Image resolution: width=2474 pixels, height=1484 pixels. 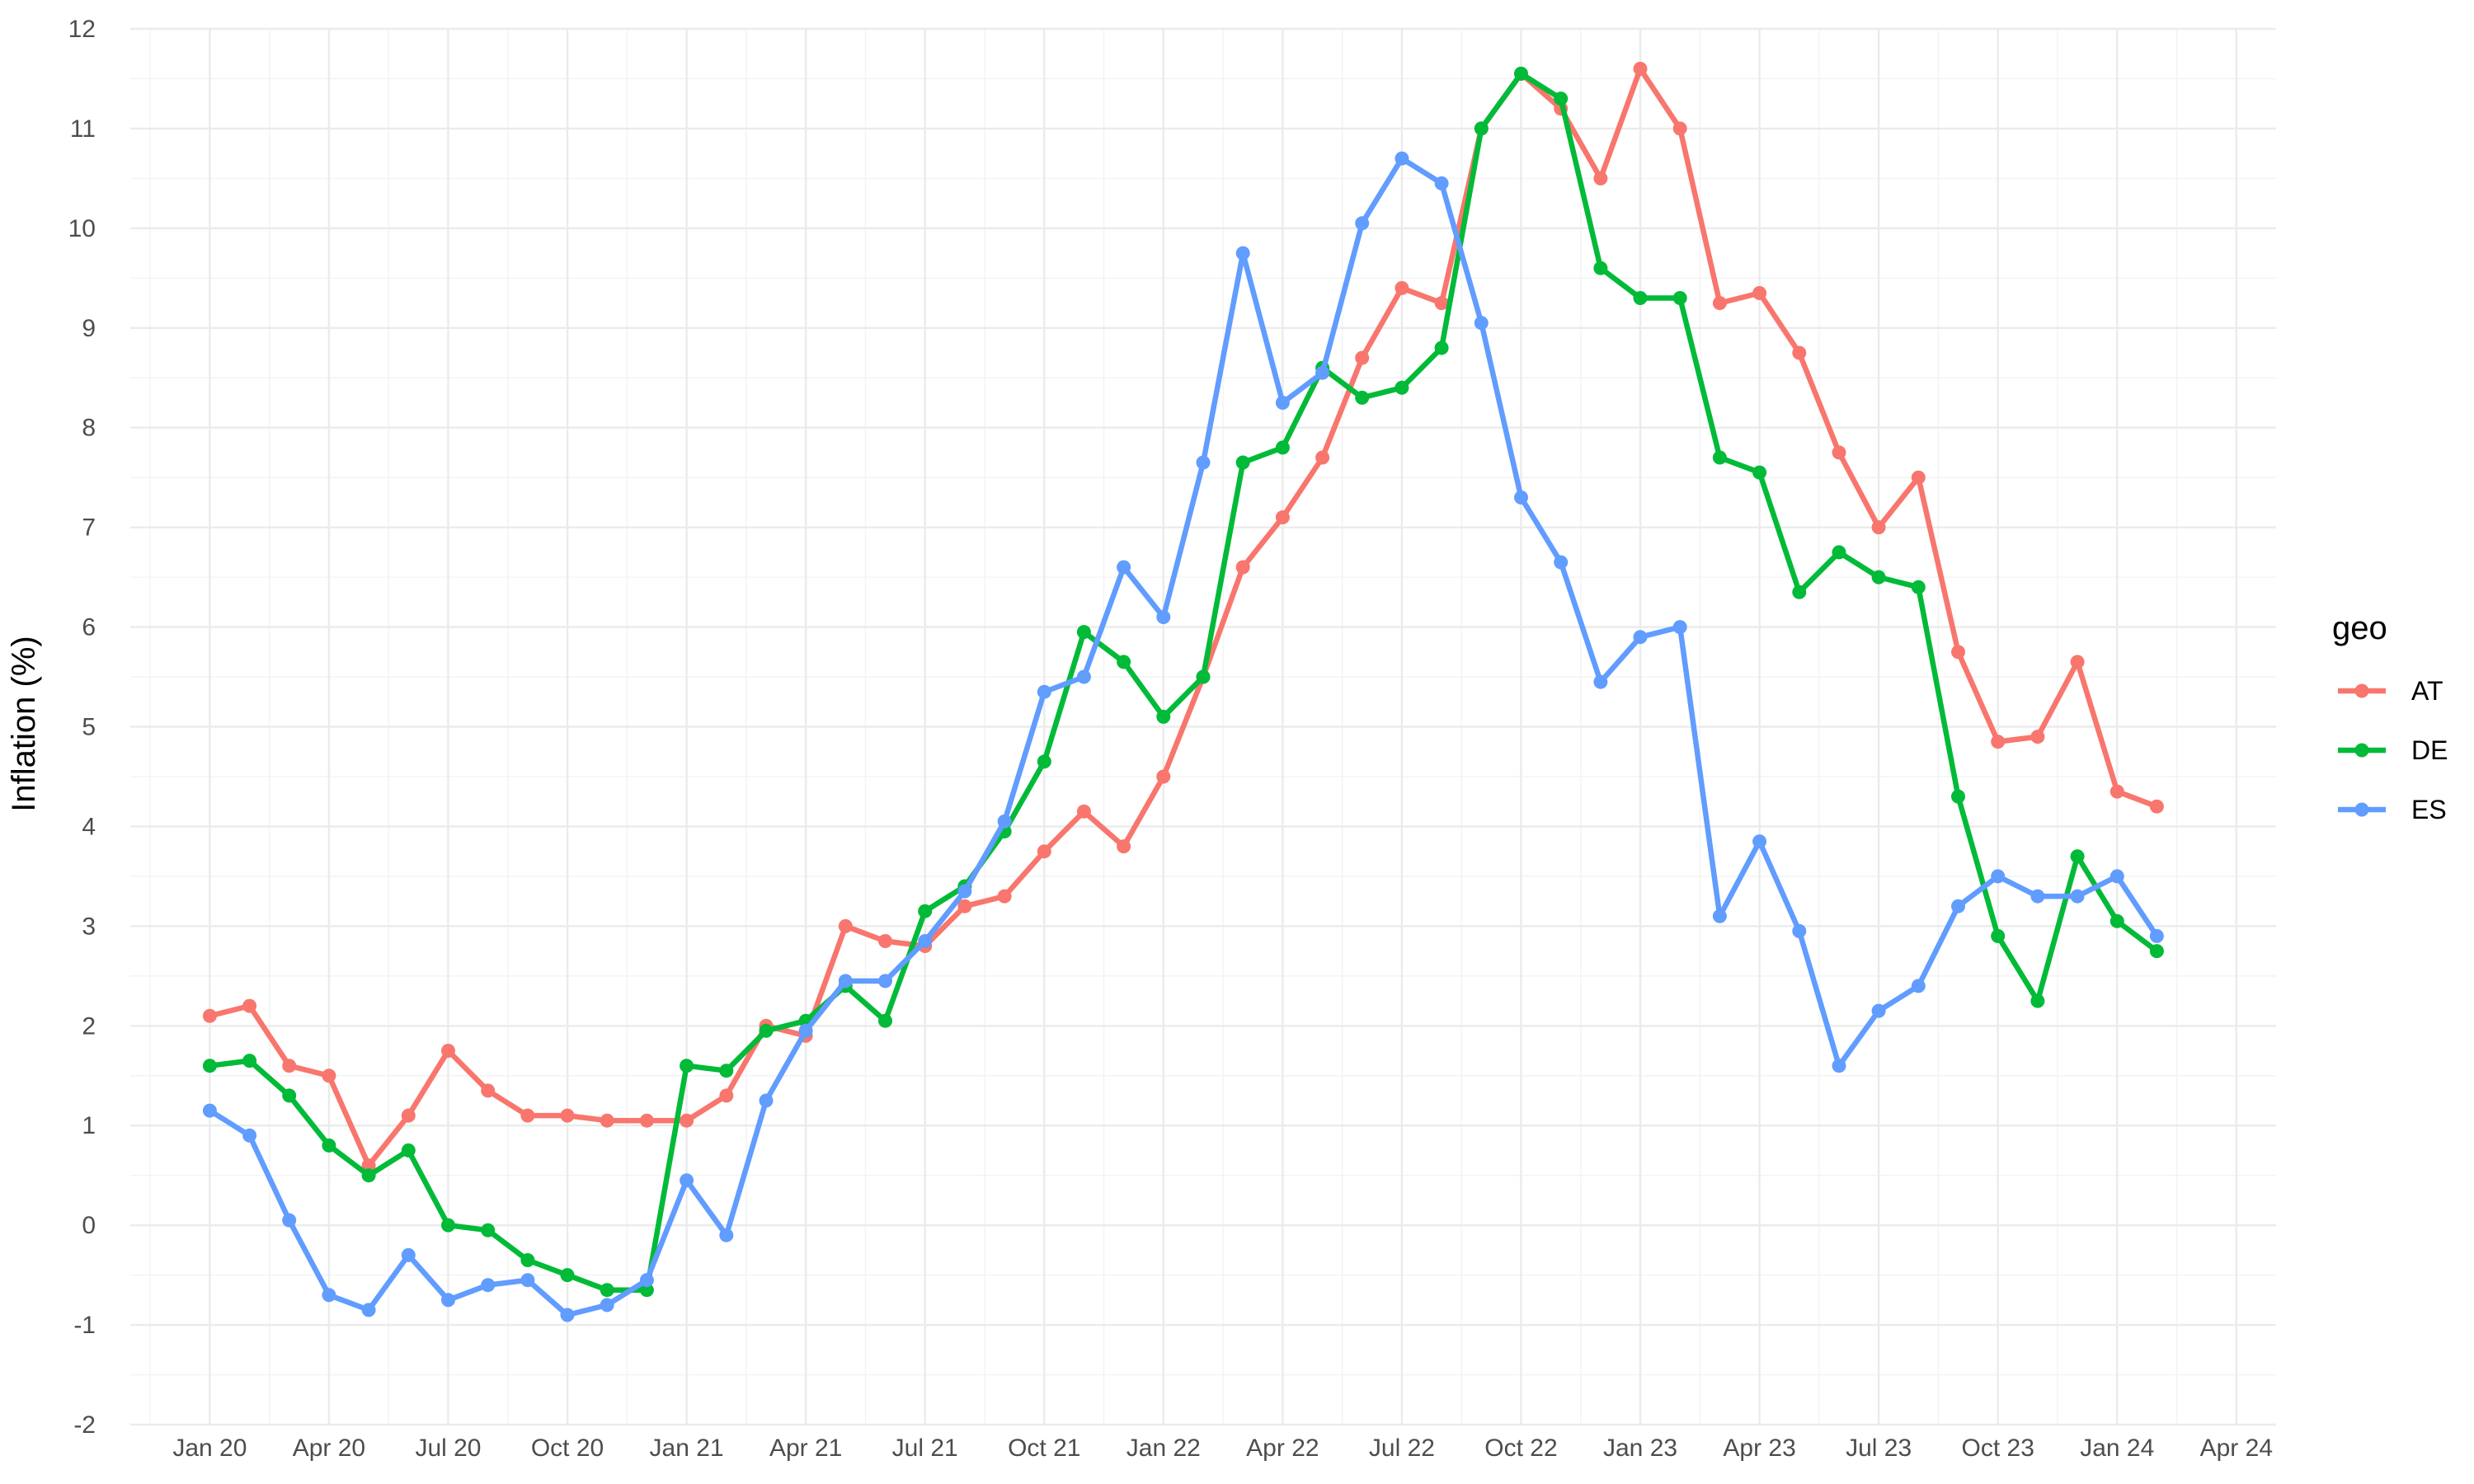 What do you see at coordinates (2429, 809) in the screenshot?
I see `legend-label: ES` at bounding box center [2429, 809].